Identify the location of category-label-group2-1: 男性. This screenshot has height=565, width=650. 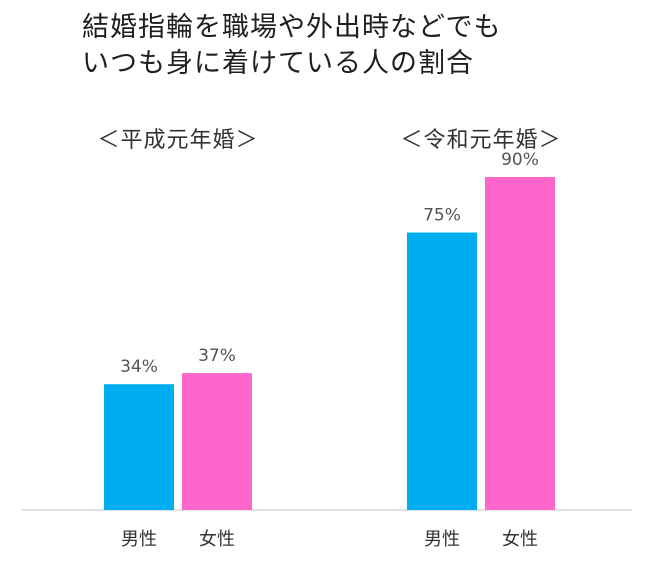
(442, 539).